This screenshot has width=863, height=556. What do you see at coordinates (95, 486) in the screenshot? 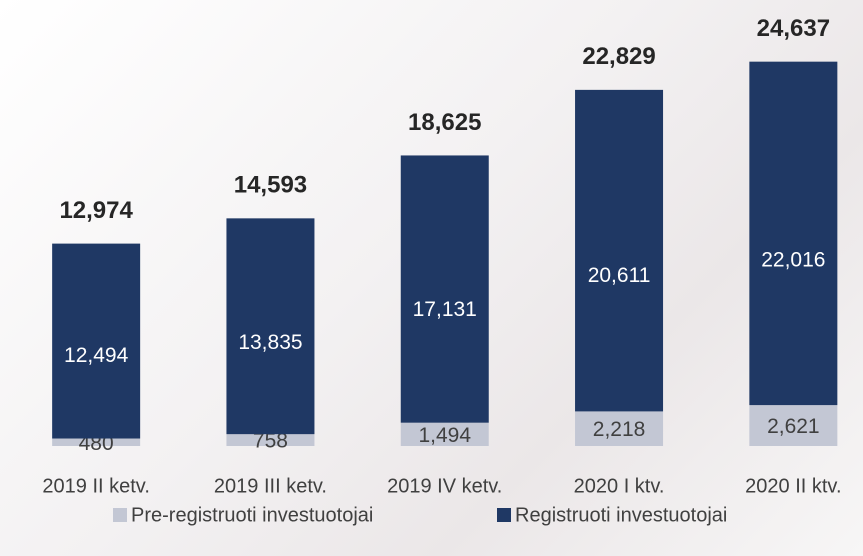
I see `x-tick-label: 2019 II ketv.` at bounding box center [95, 486].